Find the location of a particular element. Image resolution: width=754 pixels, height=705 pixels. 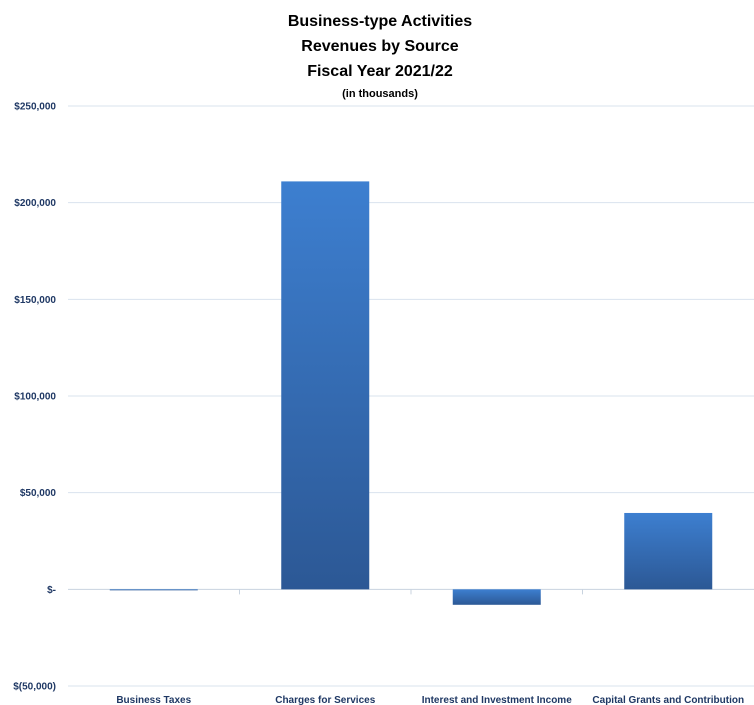

y-tick-label: $100,000 is located at coordinates (35, 397).